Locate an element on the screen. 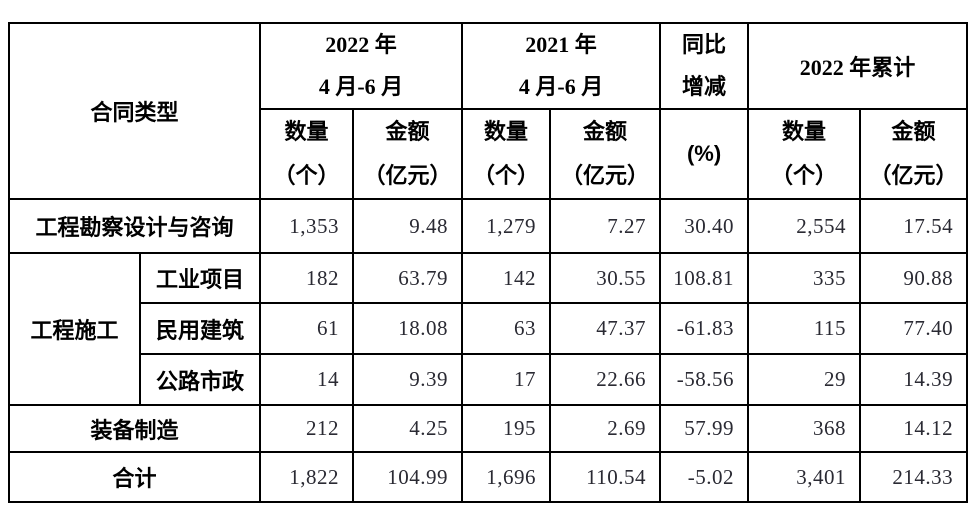 The height and width of the screenshot is (514, 979). cell-amount-cumulative: 90.88 is located at coordinates (914, 278).